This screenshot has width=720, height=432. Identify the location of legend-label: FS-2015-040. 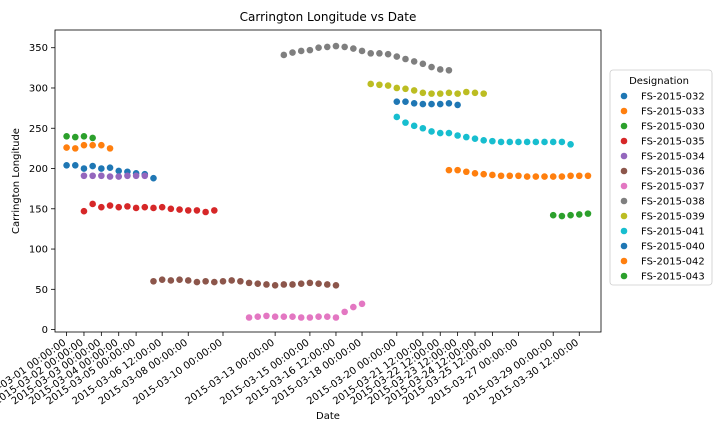
(673, 247).